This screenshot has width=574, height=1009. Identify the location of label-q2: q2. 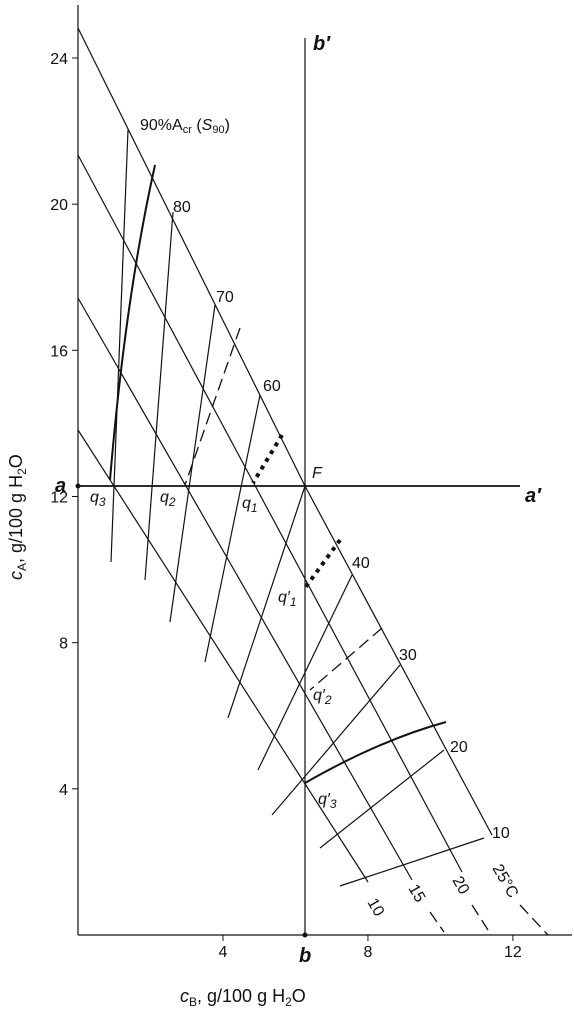
(168, 499).